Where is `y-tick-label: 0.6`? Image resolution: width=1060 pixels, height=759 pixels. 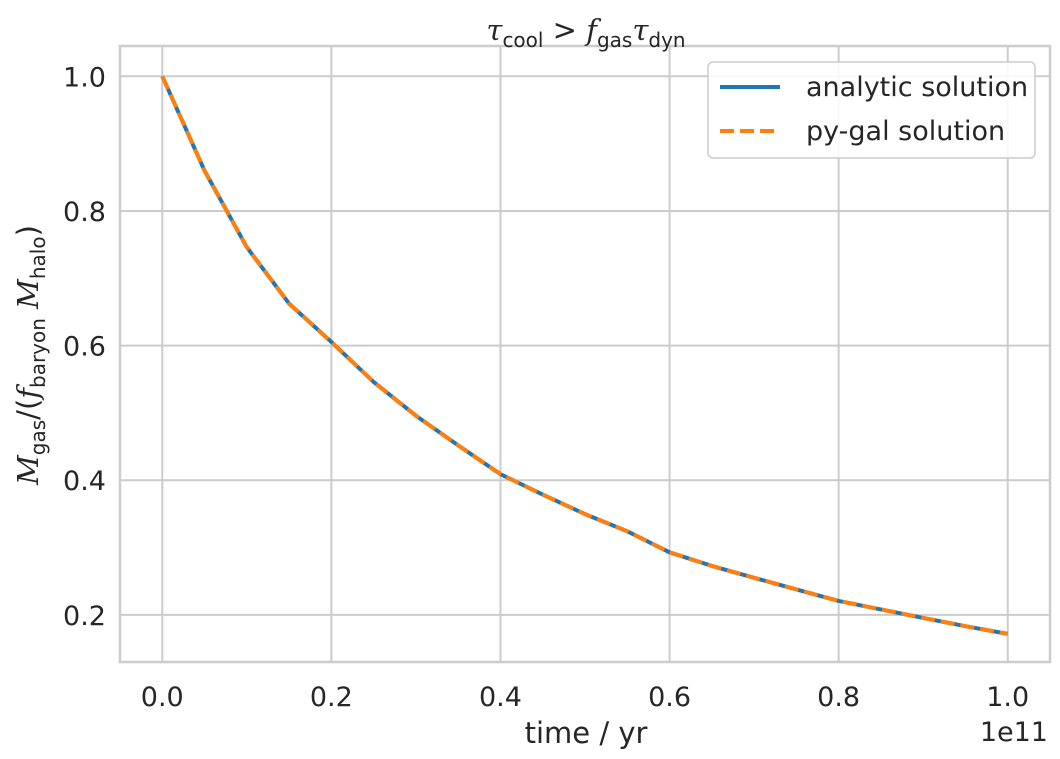 y-tick-label: 0.6 is located at coordinates (84, 347).